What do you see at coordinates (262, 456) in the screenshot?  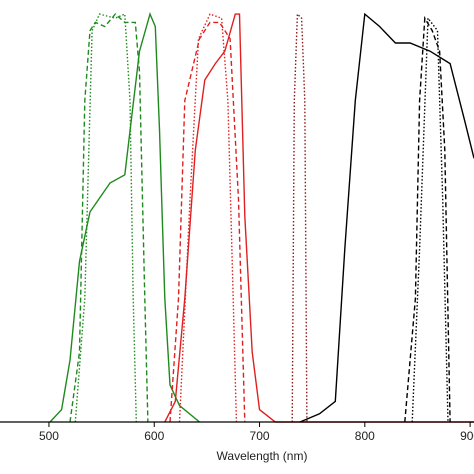 I see `x-axis-label: Wavelength (nm)` at bounding box center [262, 456].